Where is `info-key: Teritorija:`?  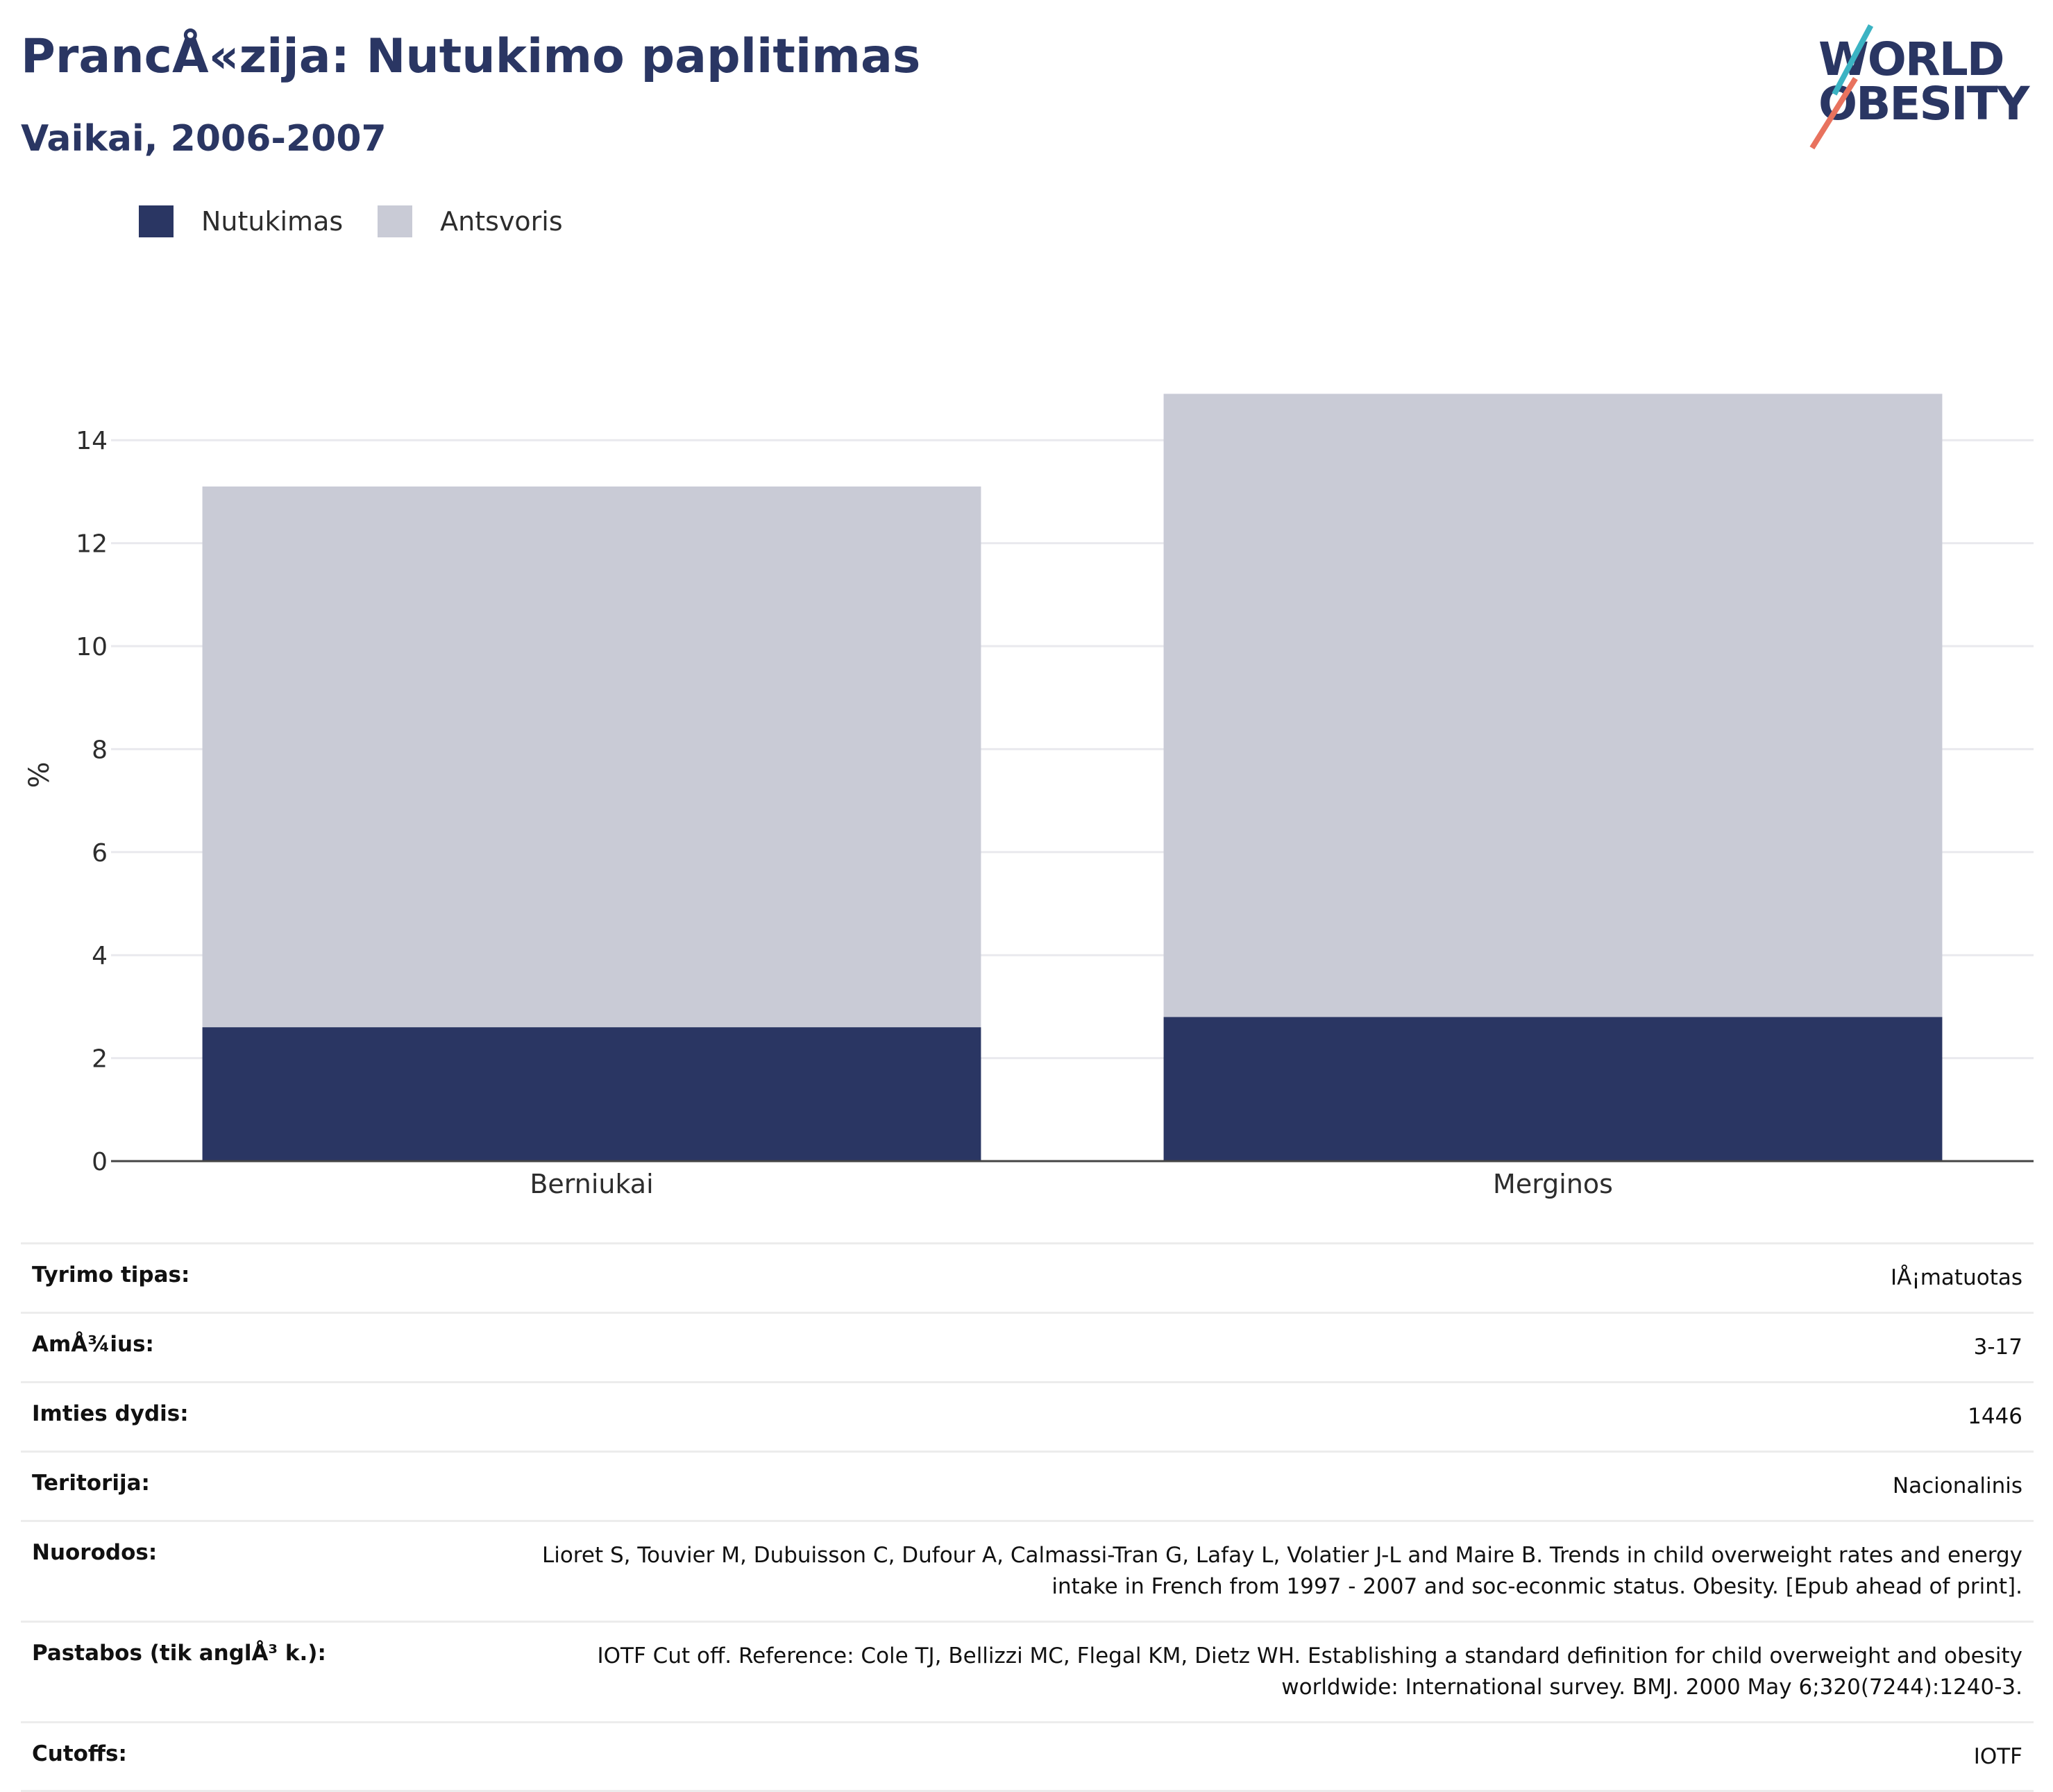
info-key: Teritorija: is located at coordinates (275, 1485).